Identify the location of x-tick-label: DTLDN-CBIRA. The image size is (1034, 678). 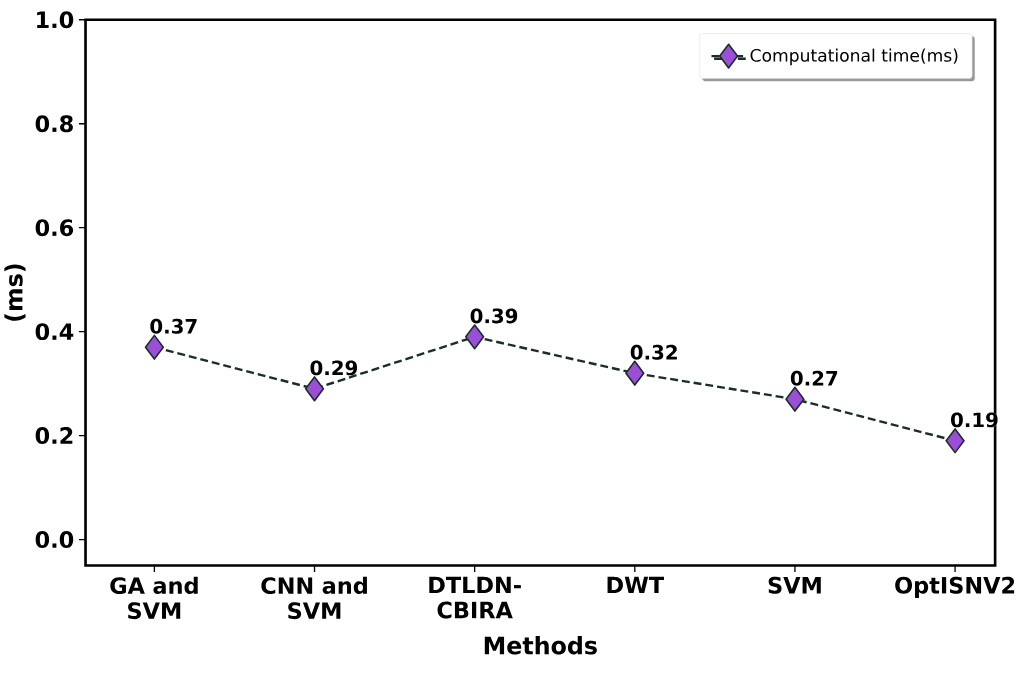
(475, 597).